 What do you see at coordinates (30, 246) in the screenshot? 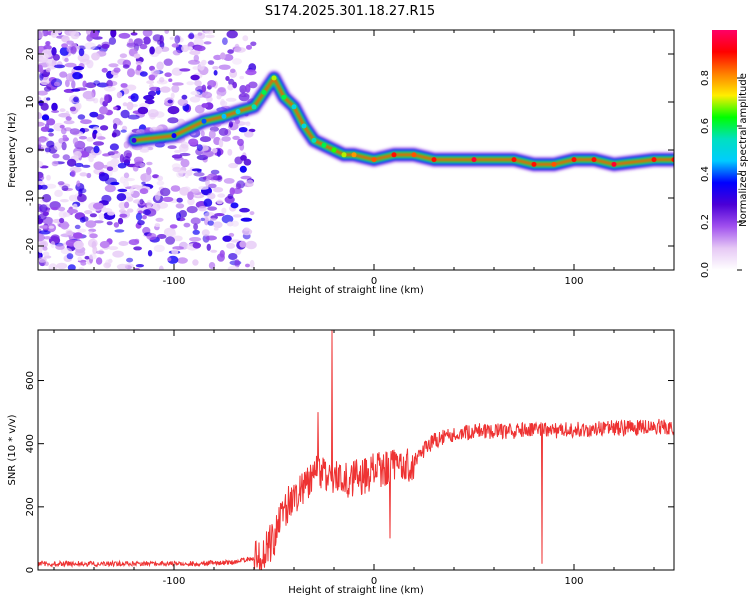
I see `y-tick-label: -20` at bounding box center [30, 246].